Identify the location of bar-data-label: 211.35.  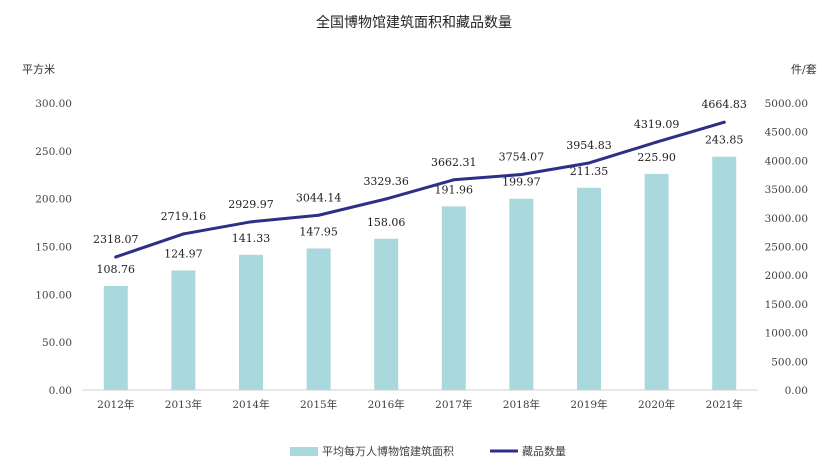
(589, 171).